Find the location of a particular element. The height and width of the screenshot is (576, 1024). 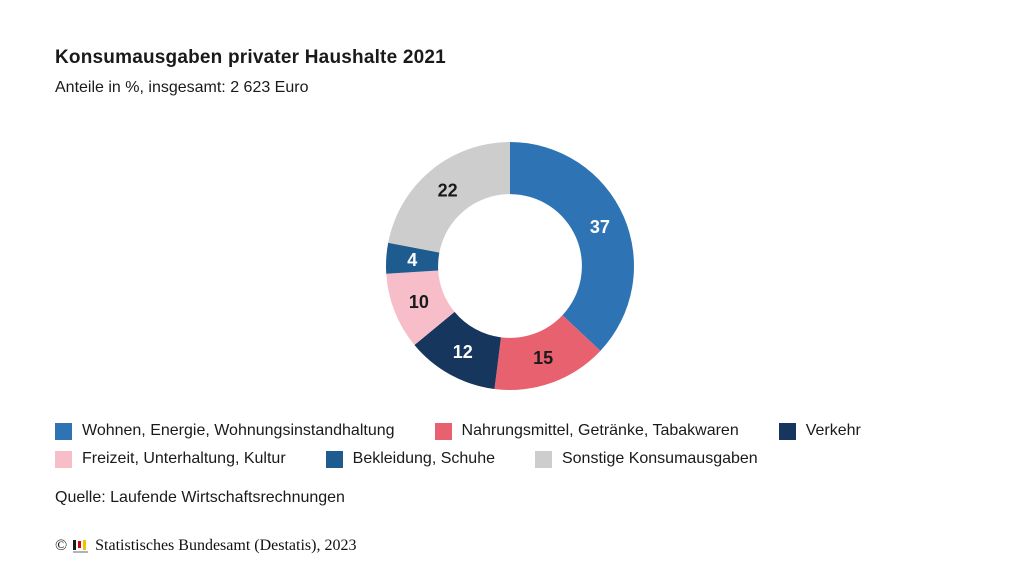

legend-item-1: Nahrungsmittel, Getränke, Tabakwaren is located at coordinates (586, 431).